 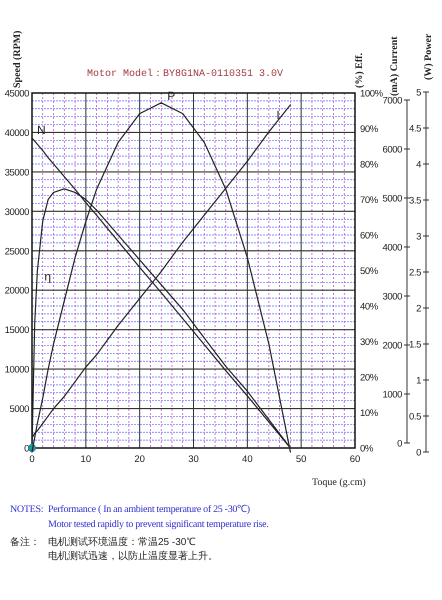 What do you see at coordinates (369, 378) in the screenshot?
I see `y2-tick-label: 20%` at bounding box center [369, 378].